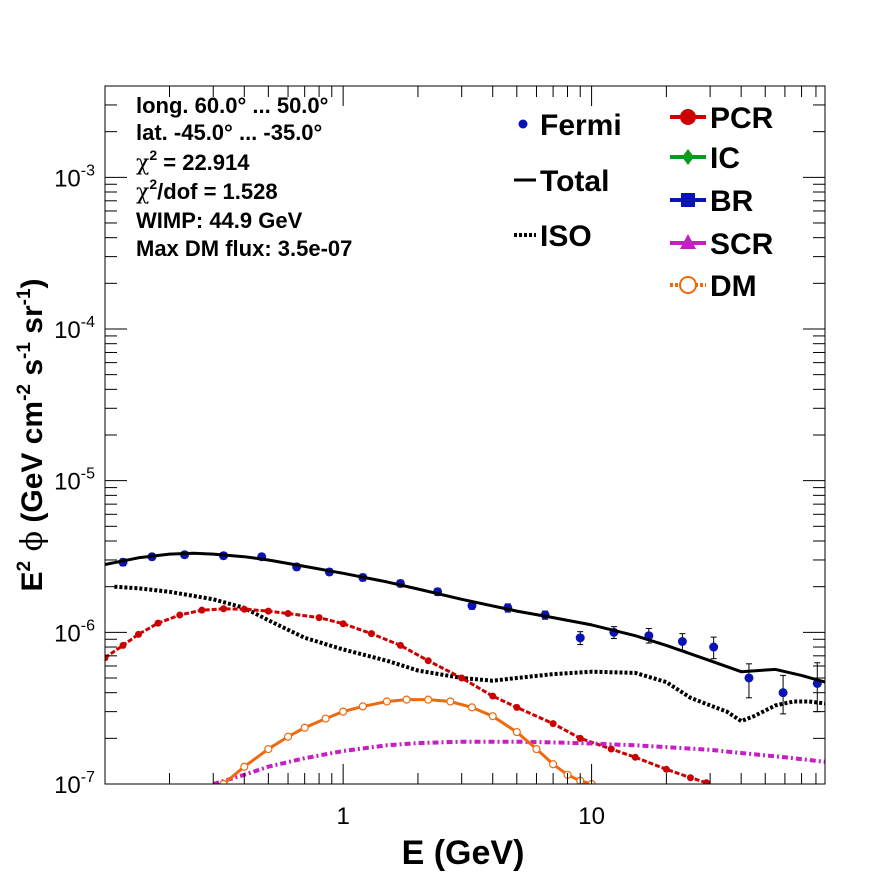 Image resolution: width=896 pixels, height=872 pixels. I want to click on legend-br-label: BR, so click(732, 201).